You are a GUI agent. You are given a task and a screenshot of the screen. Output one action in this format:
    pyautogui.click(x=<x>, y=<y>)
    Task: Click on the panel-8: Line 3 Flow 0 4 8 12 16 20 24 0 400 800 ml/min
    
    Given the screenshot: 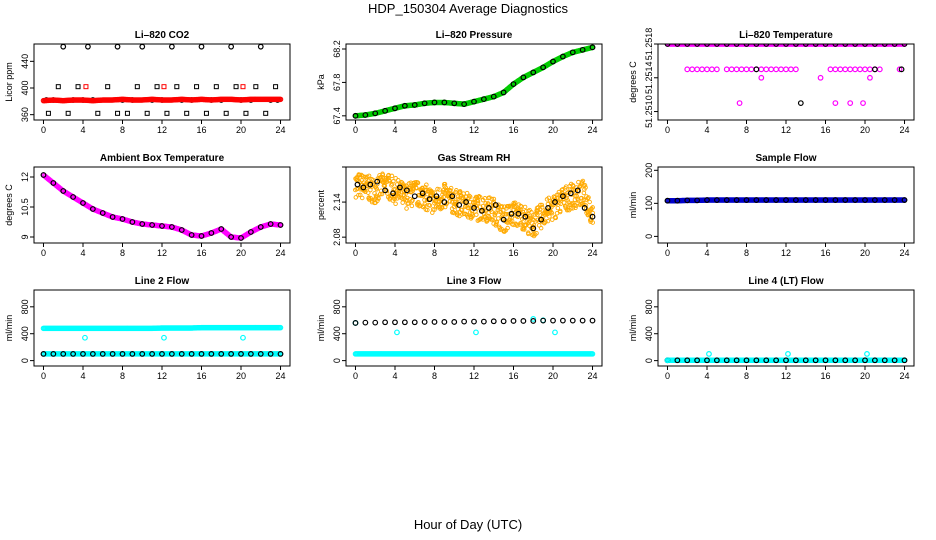 What is the action you would take?
    pyautogui.click(x=459, y=328)
    